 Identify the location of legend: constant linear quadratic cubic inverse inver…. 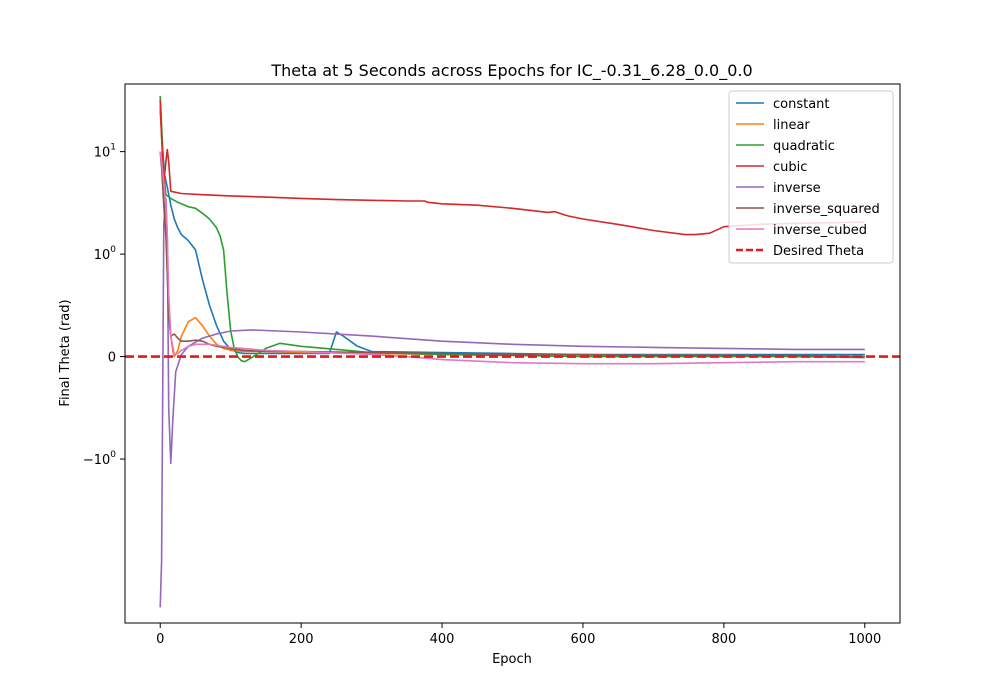
(811, 177).